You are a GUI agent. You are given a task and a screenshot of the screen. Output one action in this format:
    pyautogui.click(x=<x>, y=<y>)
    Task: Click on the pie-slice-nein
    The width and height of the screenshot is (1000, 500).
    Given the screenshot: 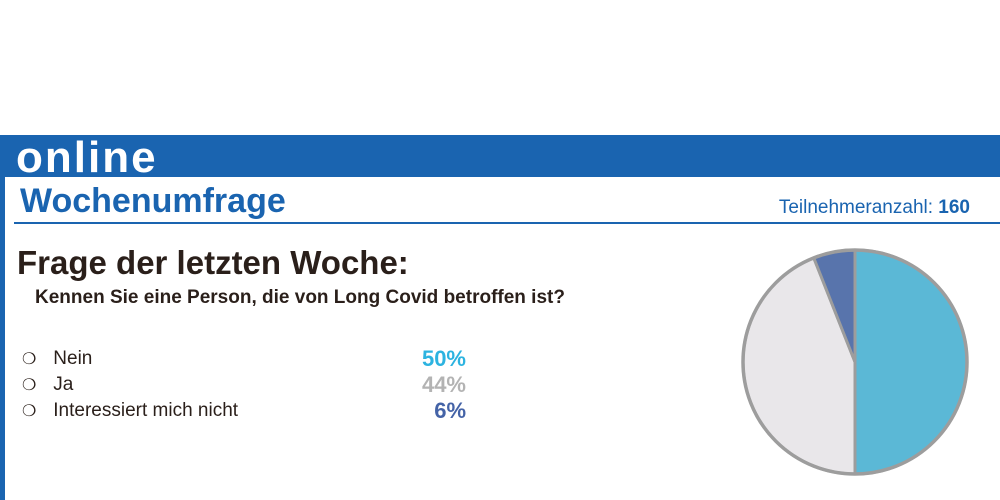 What is the action you would take?
    pyautogui.click(x=911, y=362)
    